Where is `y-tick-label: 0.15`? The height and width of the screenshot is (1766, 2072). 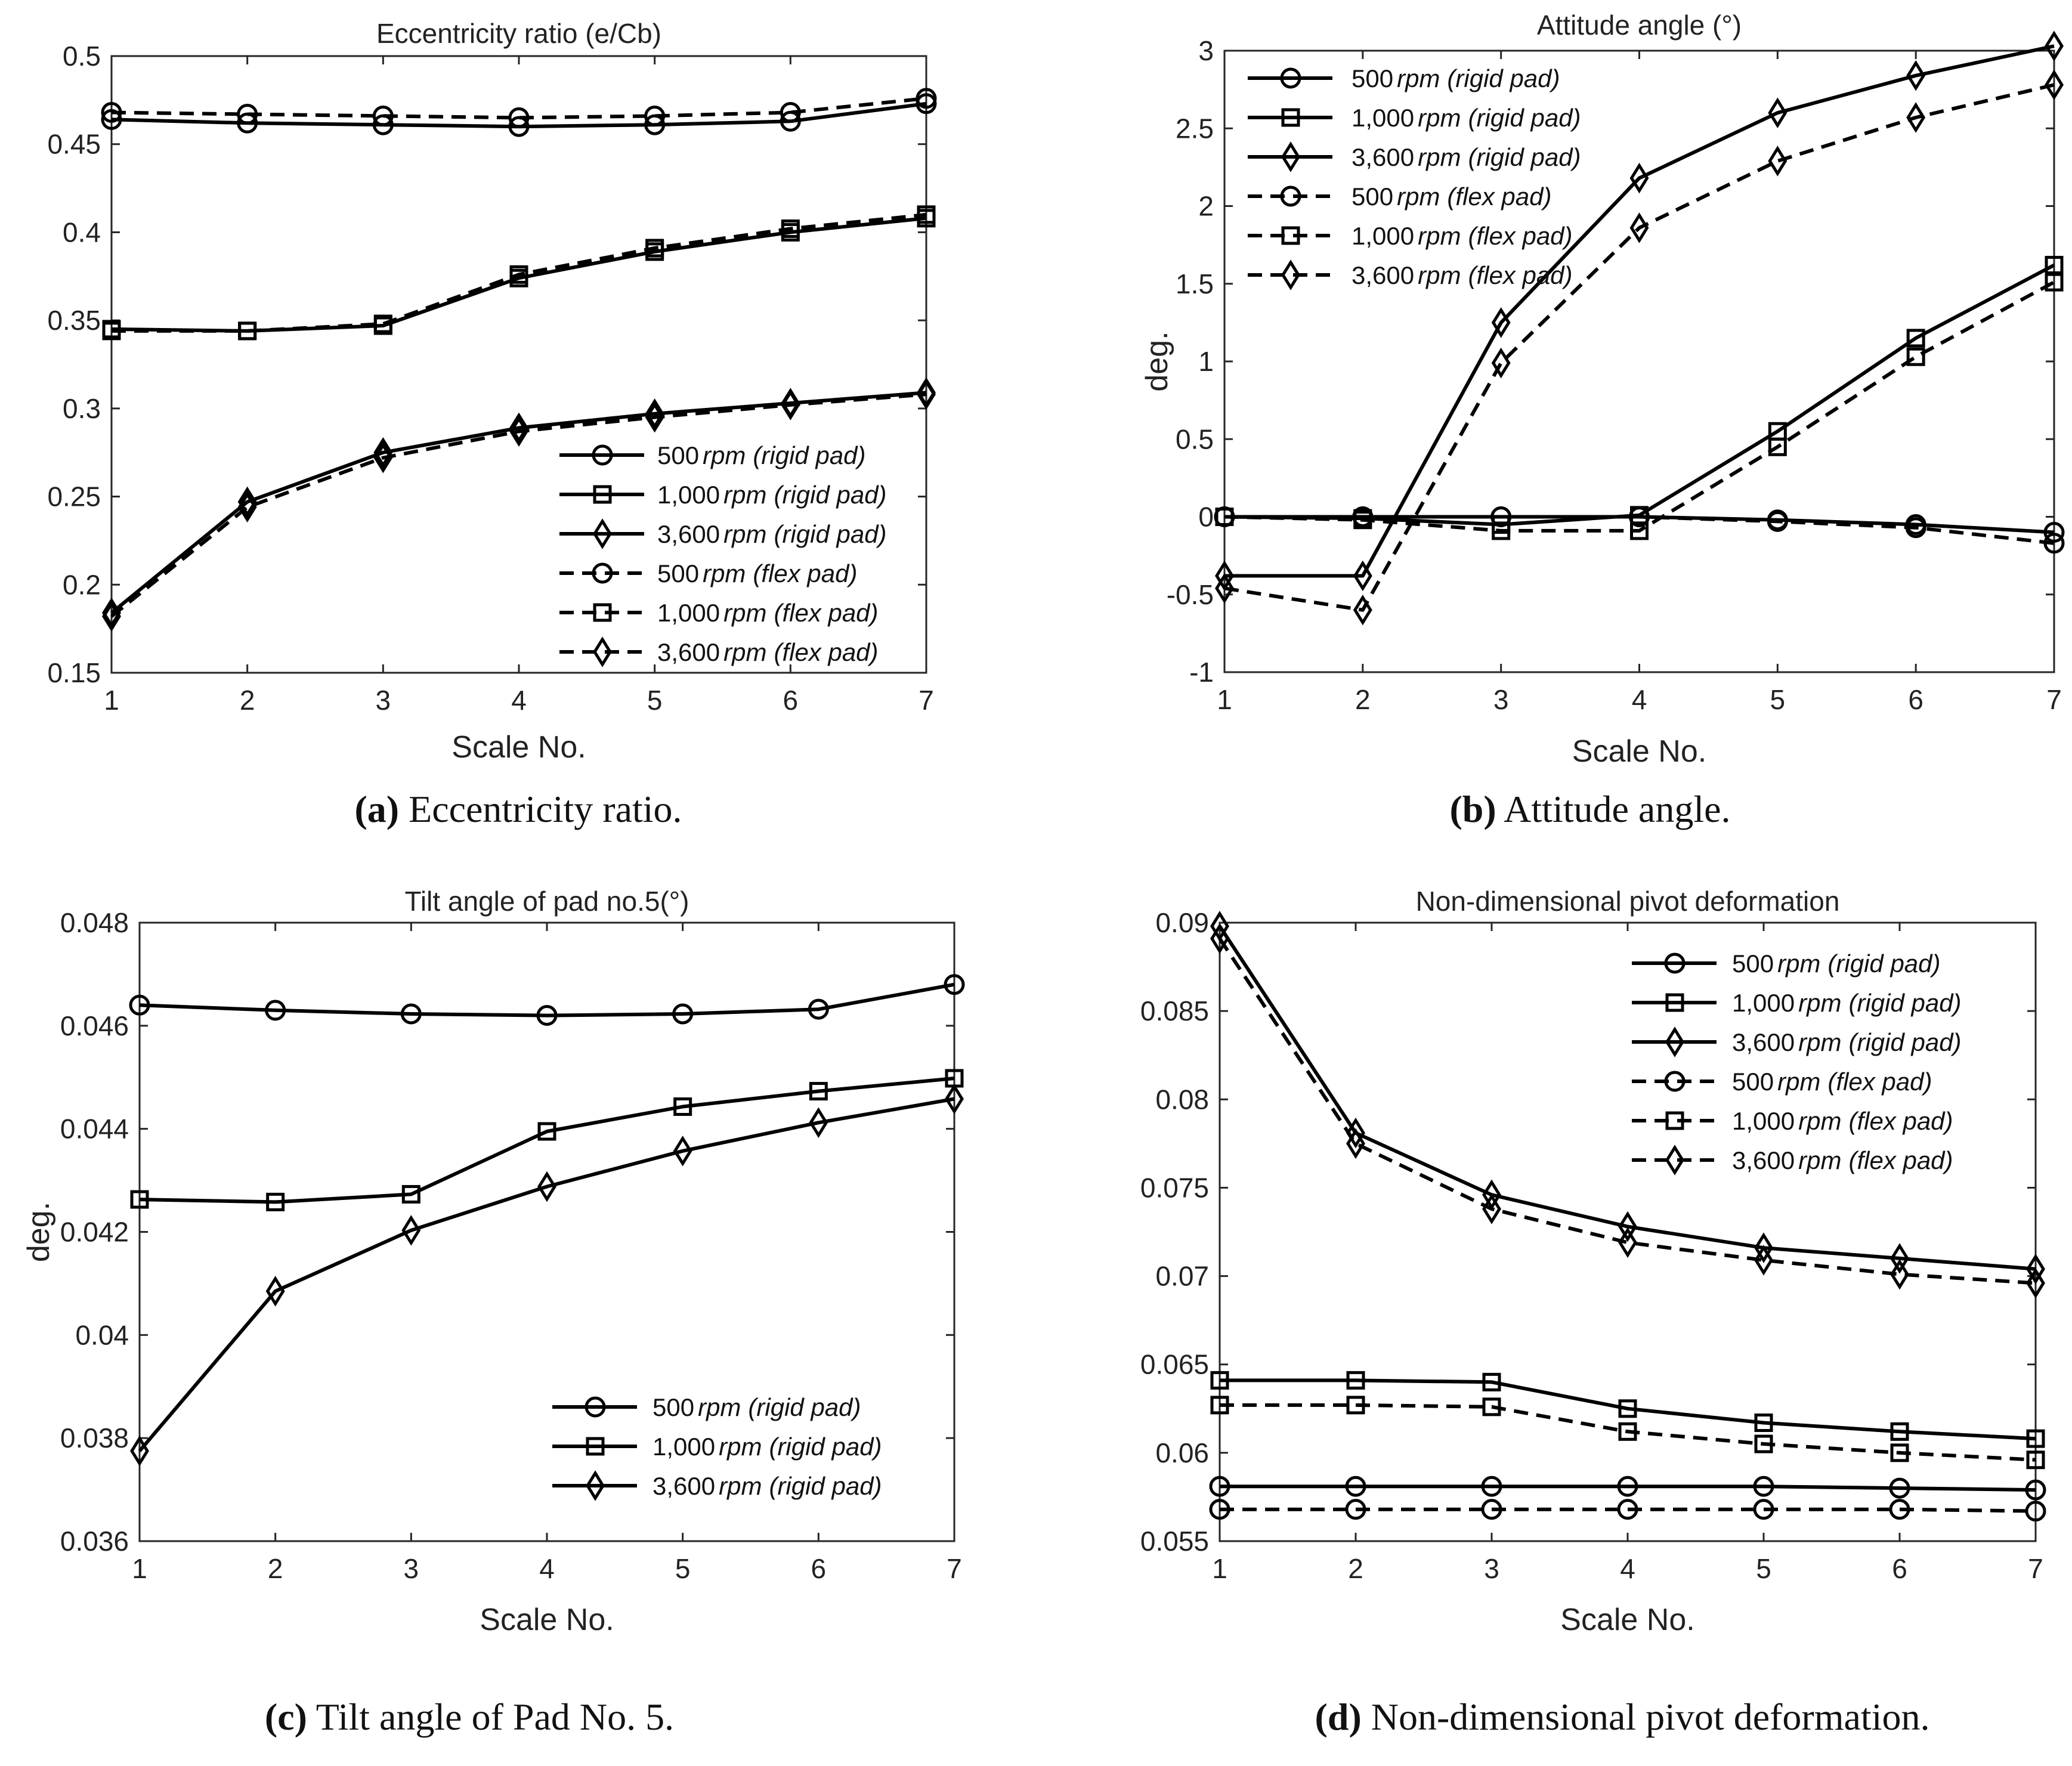 y-tick-label: 0.15 is located at coordinates (74, 672).